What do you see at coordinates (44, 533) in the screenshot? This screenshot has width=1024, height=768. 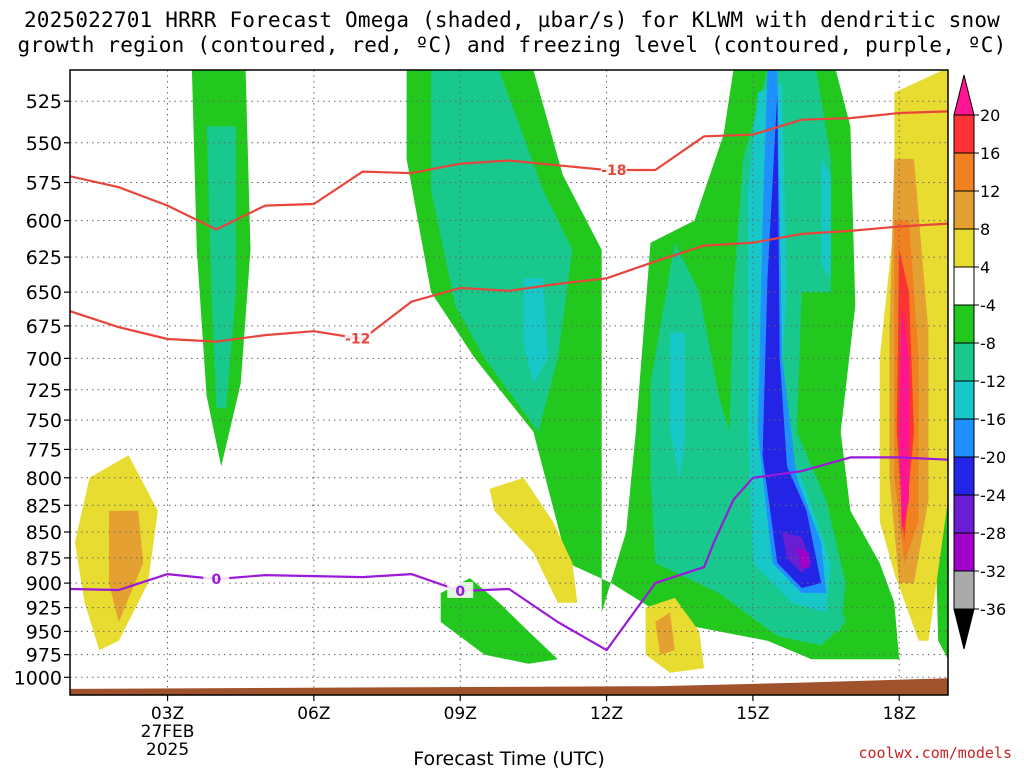 I see `y-tick-label-850: 850` at bounding box center [44, 533].